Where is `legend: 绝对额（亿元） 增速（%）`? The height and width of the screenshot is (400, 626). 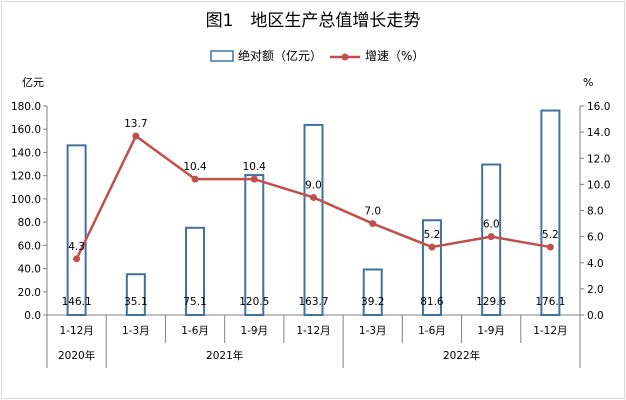
legend: 绝对额（亿元） 增速（%） is located at coordinates (317, 55).